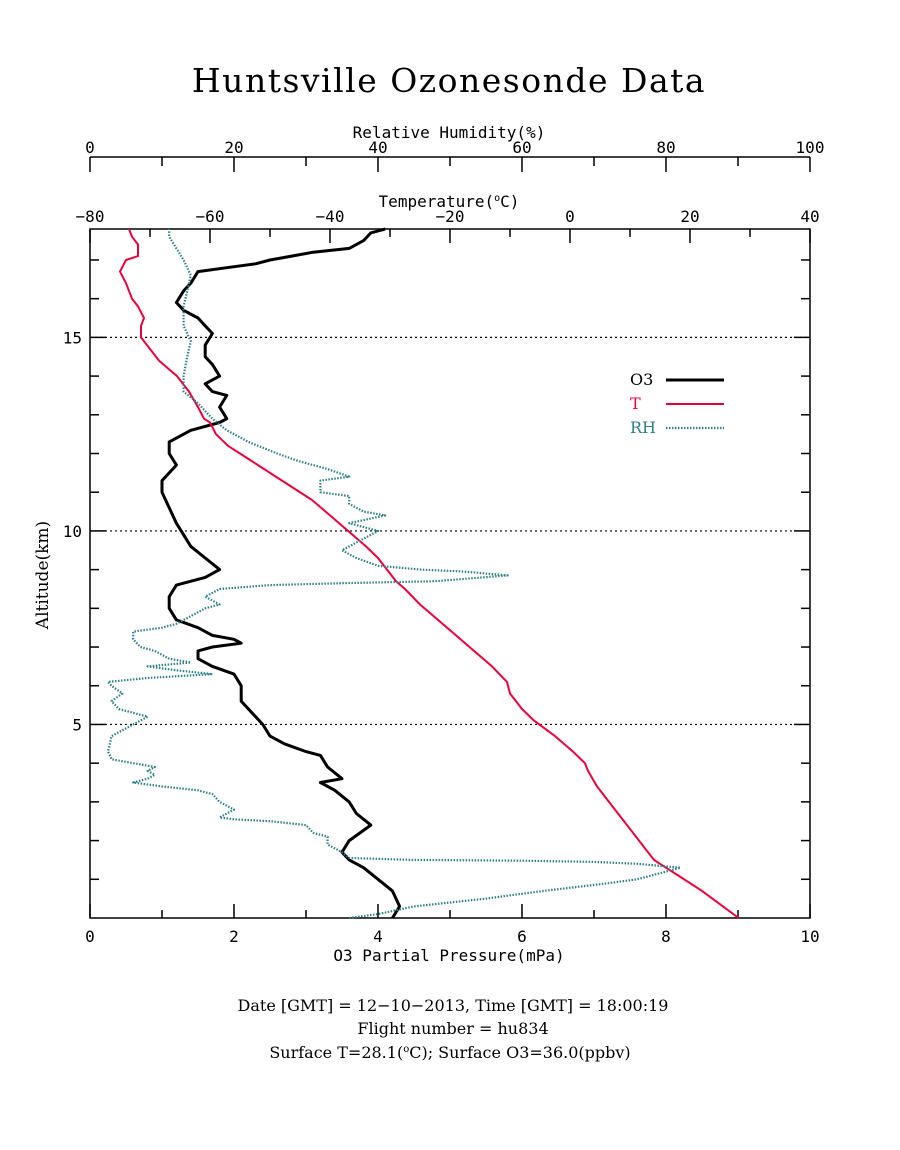  I want to click on legend-label-t: T, so click(635, 403).